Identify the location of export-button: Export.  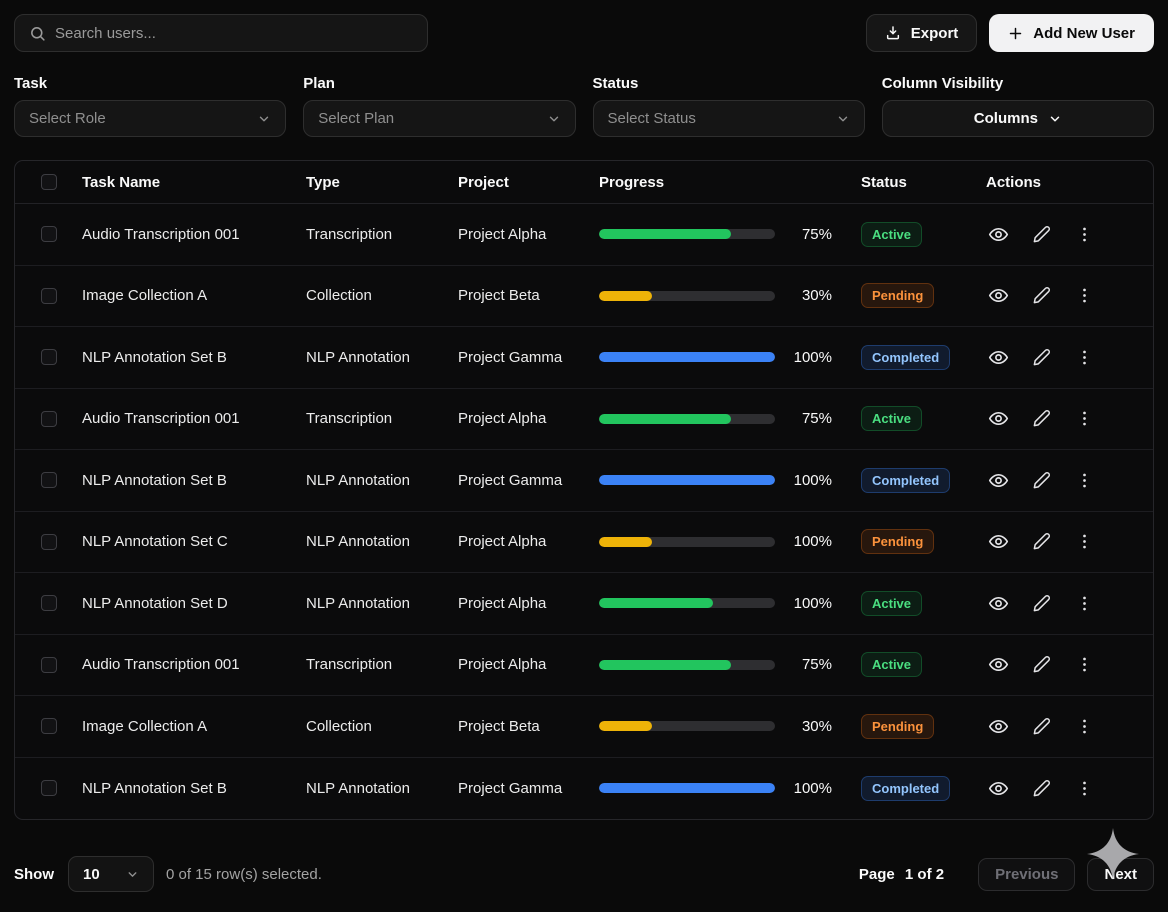
(921, 33).